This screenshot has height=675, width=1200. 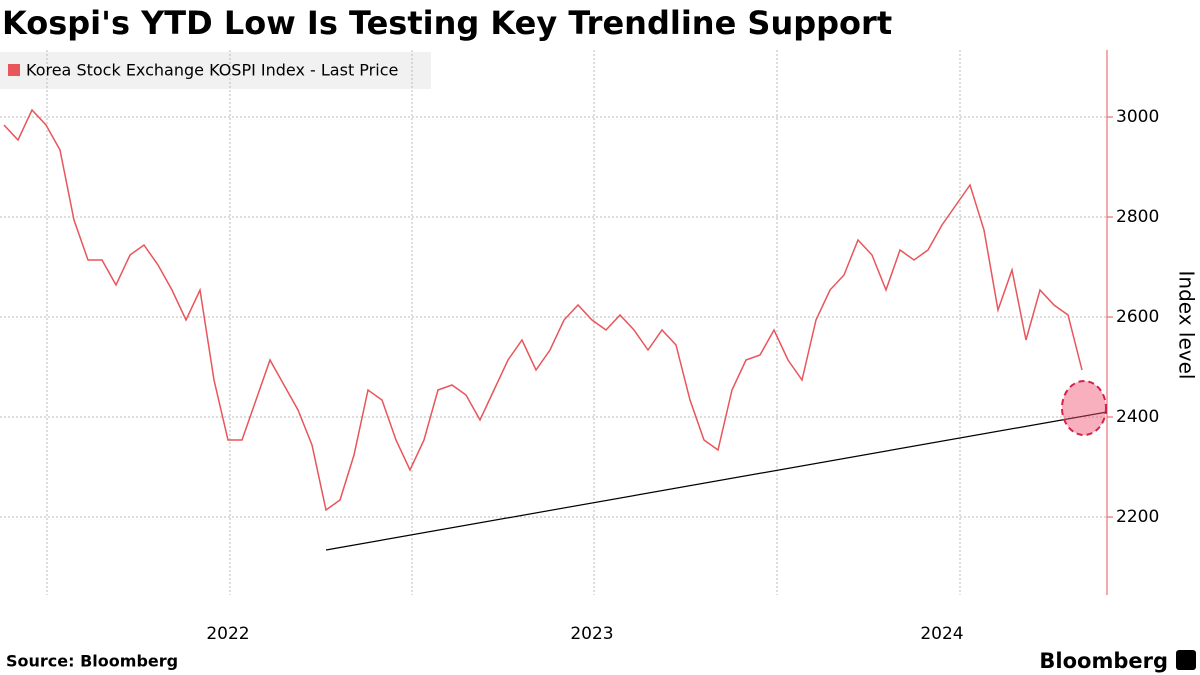 I want to click on source: Source: Bloomberg, so click(x=92, y=661).